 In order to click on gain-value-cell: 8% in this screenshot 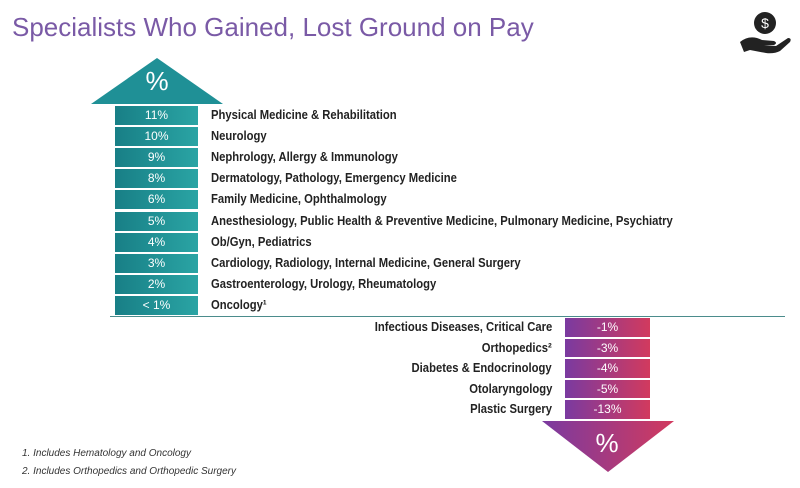, I will do `click(156, 179)`.